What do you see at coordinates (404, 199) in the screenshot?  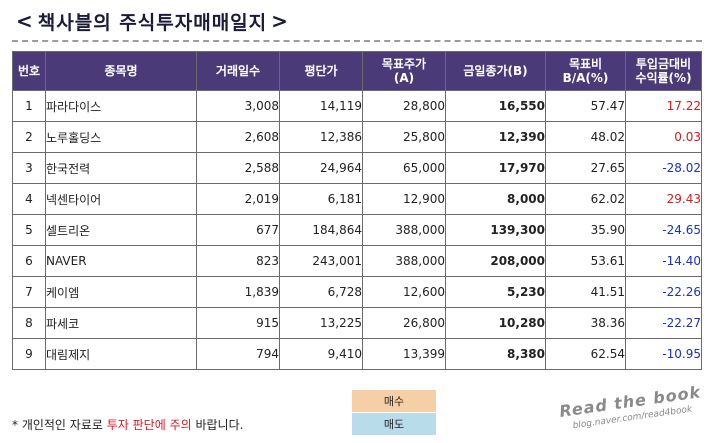 I see `cell-target-price: 12,900` at bounding box center [404, 199].